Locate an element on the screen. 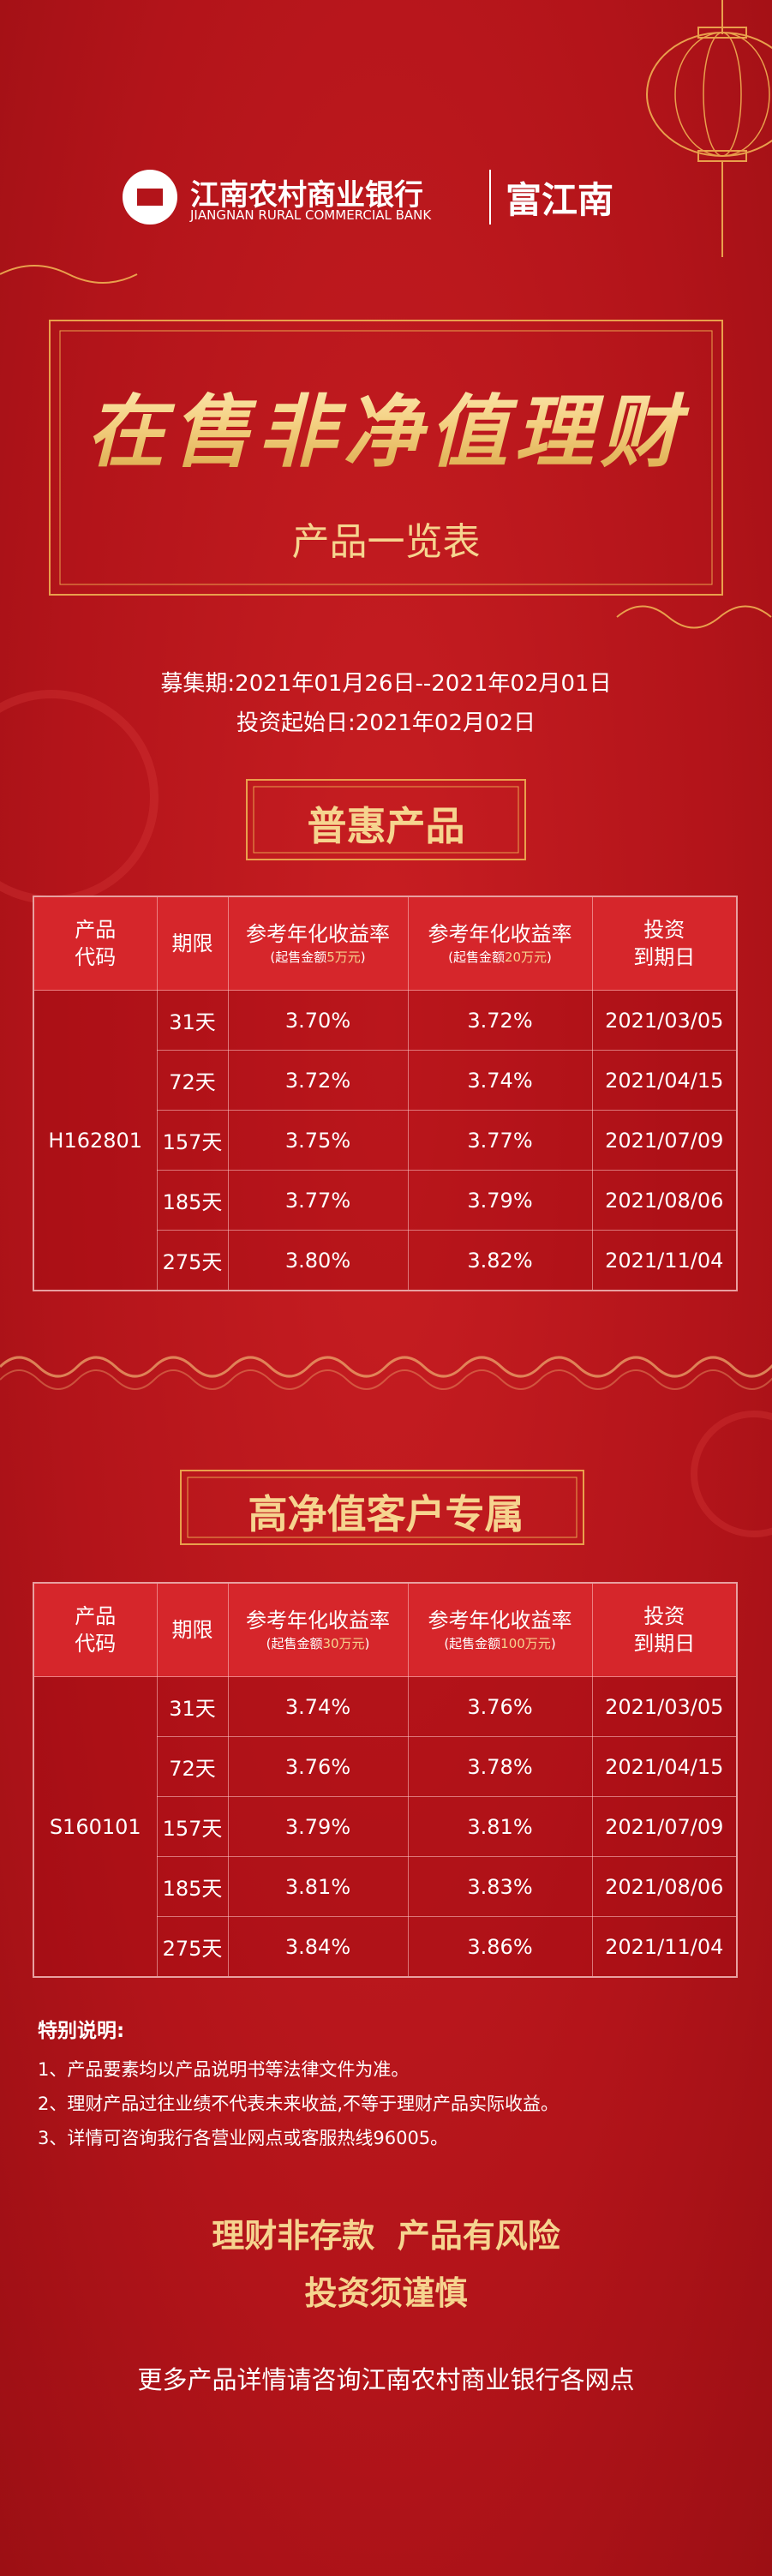  header-cell: 参考年化收益率 (起售金额5万元) is located at coordinates (318, 943).